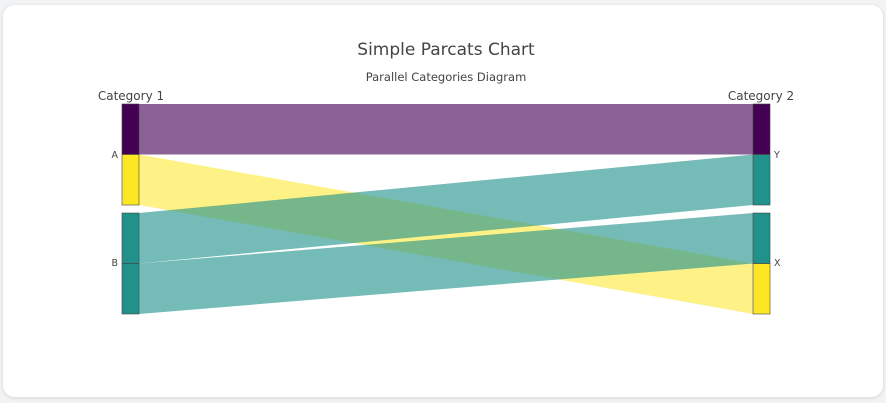 This screenshot has height=403, width=886. What do you see at coordinates (761, 180) in the screenshot?
I see `right-block-b-y` at bounding box center [761, 180].